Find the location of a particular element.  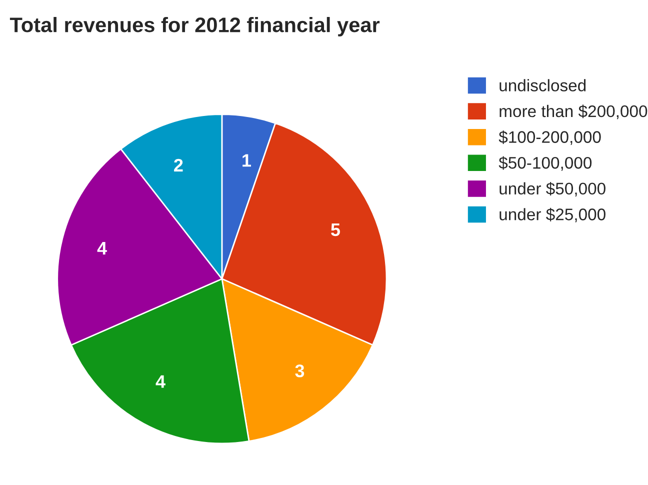

legend-label: undisclosed is located at coordinates (543, 85).